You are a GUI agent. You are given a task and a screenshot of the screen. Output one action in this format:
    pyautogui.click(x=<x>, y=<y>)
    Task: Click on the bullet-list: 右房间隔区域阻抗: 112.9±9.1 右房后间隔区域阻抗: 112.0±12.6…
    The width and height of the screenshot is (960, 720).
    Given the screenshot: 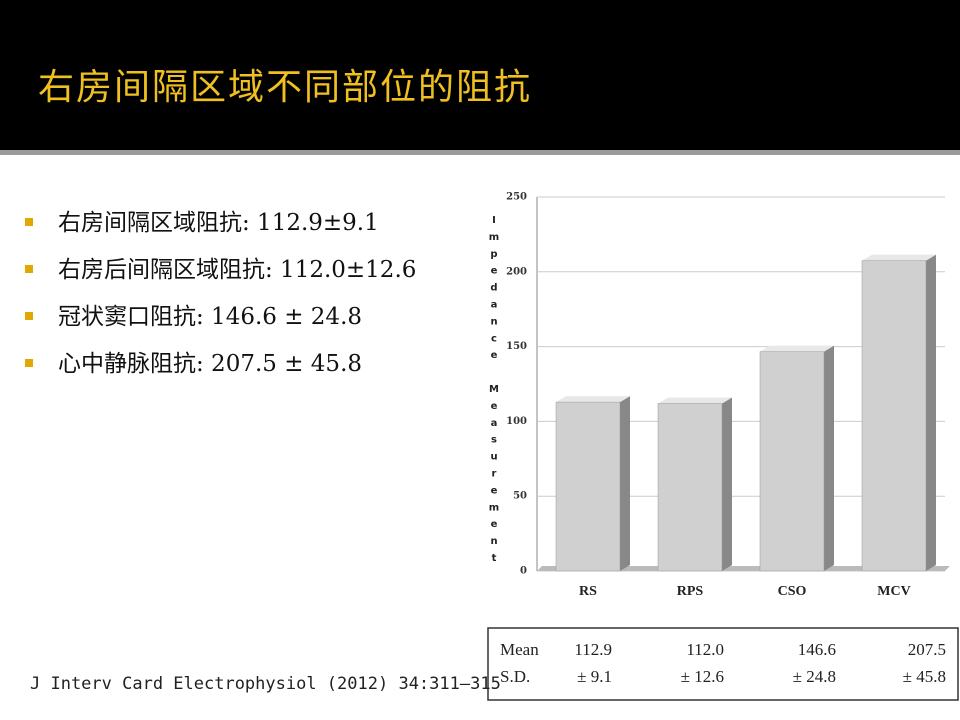 What is the action you would take?
    pyautogui.click(x=225, y=294)
    